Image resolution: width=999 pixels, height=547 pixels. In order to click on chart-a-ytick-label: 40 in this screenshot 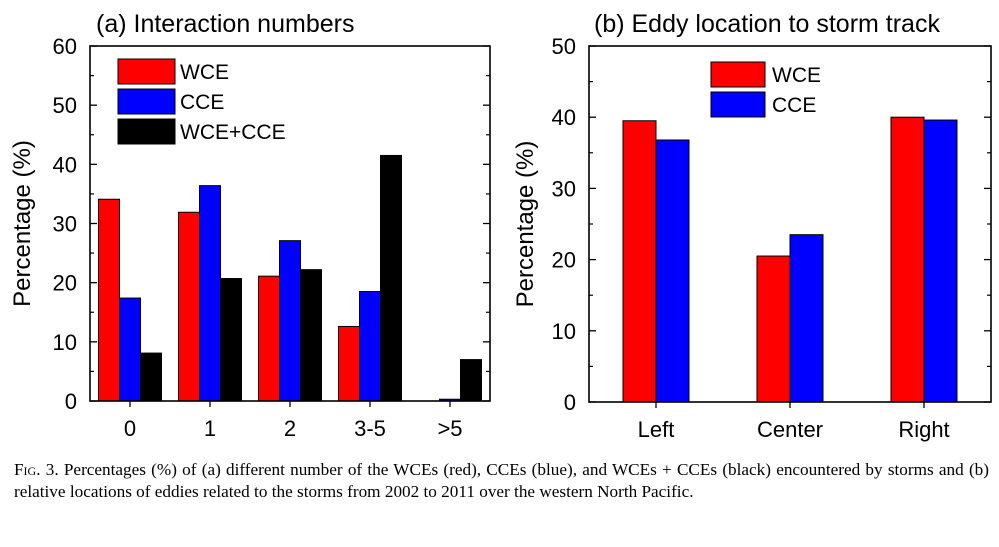, I will do `click(65, 164)`.